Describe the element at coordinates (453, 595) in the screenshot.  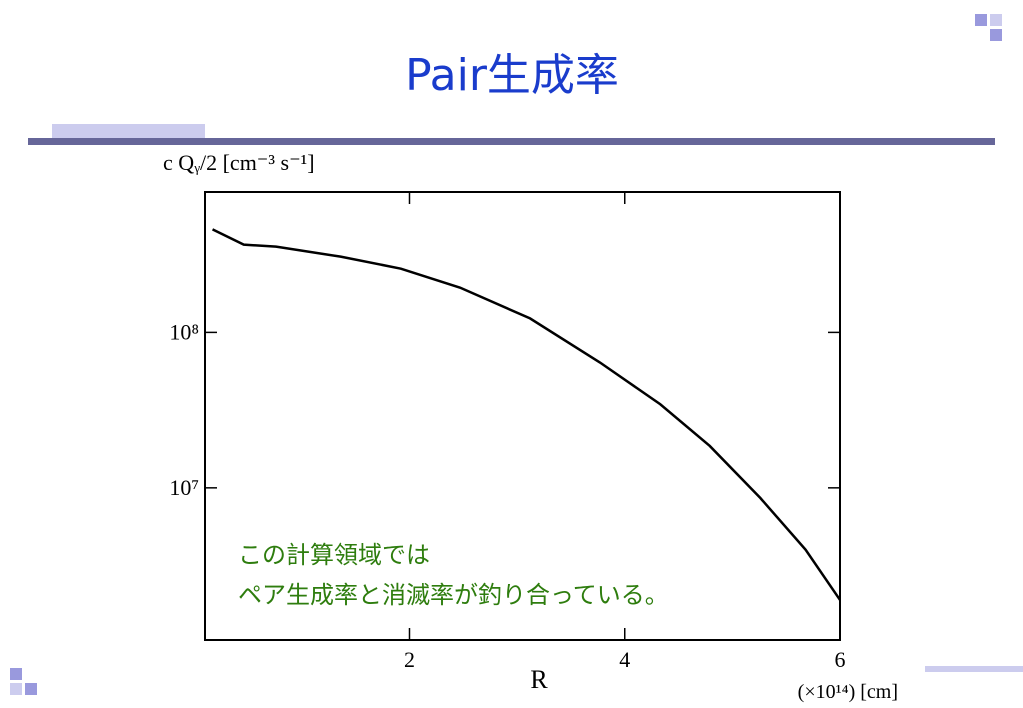
I see `annotation: ペア生成率と消滅率が釣り合っている。` at that location.